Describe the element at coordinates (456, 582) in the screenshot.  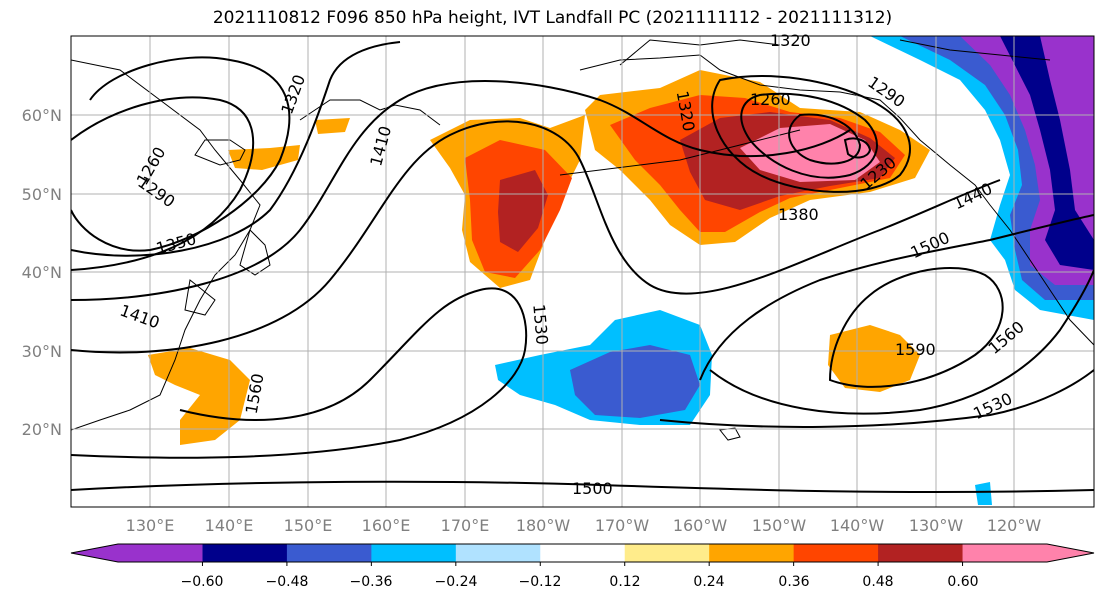
I see `colorbar-tick-label: −0.24` at that location.